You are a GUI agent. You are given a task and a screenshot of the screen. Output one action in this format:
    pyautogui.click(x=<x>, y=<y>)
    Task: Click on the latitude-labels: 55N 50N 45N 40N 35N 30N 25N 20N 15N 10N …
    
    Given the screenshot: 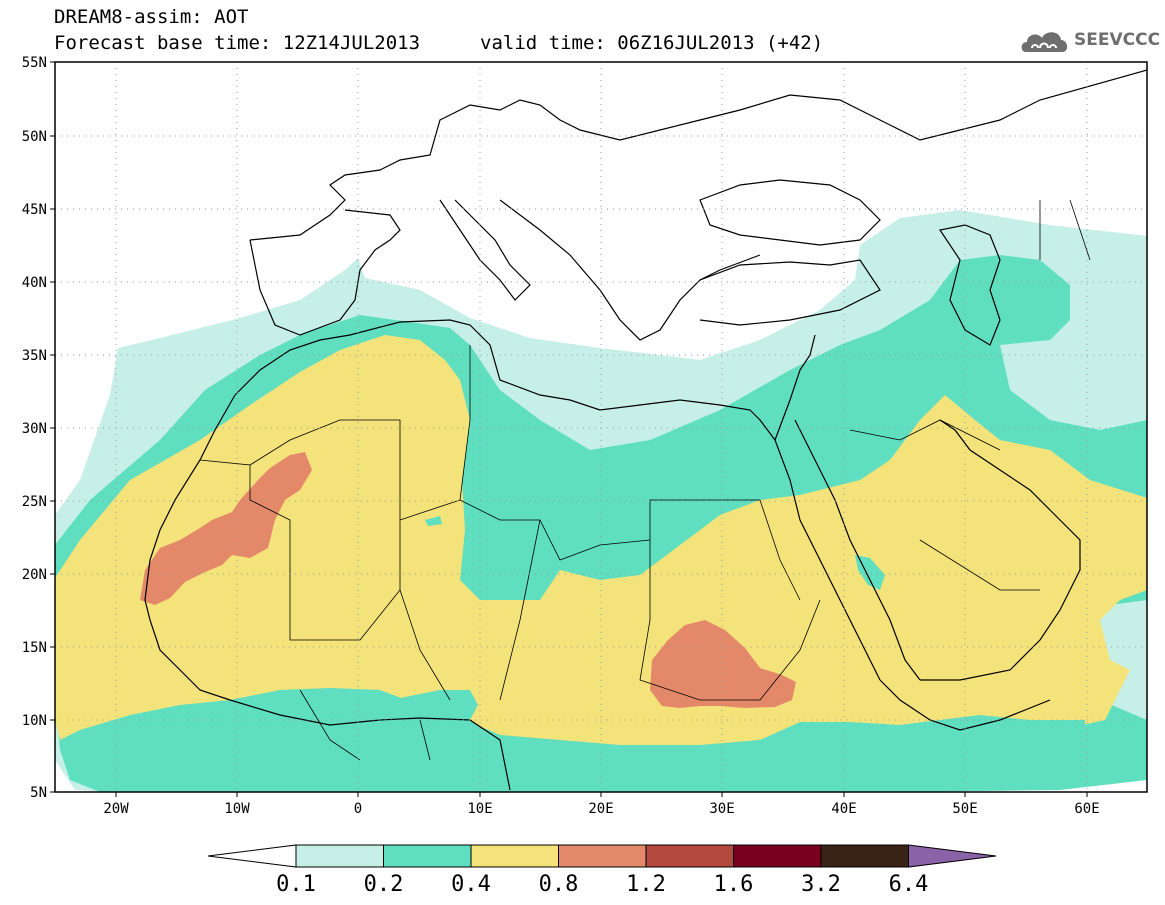 What is the action you would take?
    pyautogui.click(x=34, y=428)
    